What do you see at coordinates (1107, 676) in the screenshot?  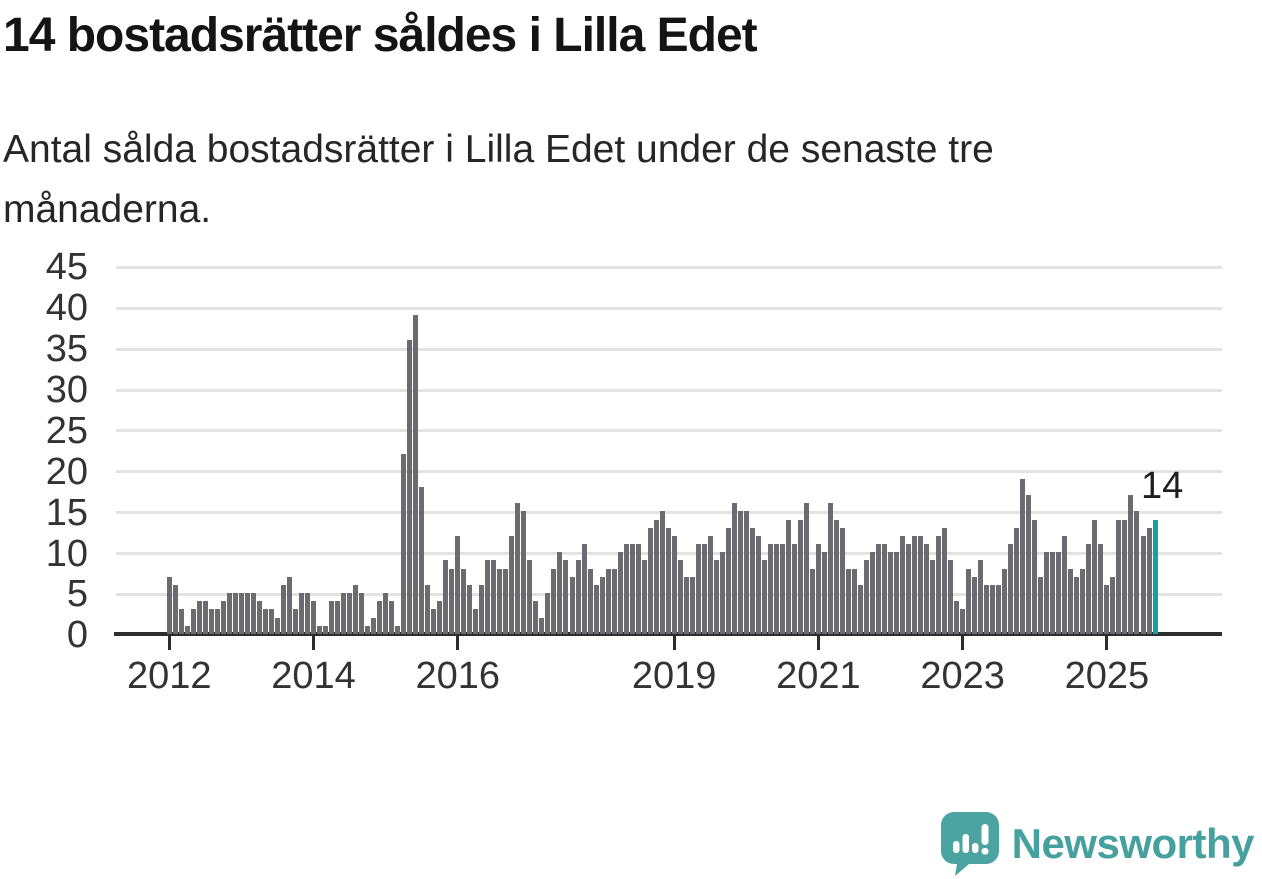 I see `x-axis-tick-label: 2025` at bounding box center [1107, 676].